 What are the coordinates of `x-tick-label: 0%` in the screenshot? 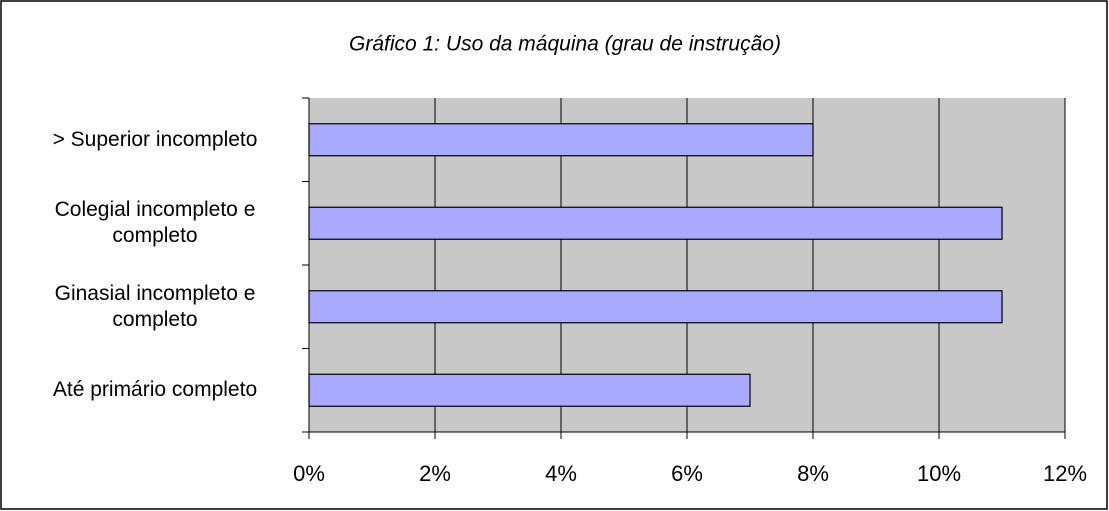 It's located at (309, 473).